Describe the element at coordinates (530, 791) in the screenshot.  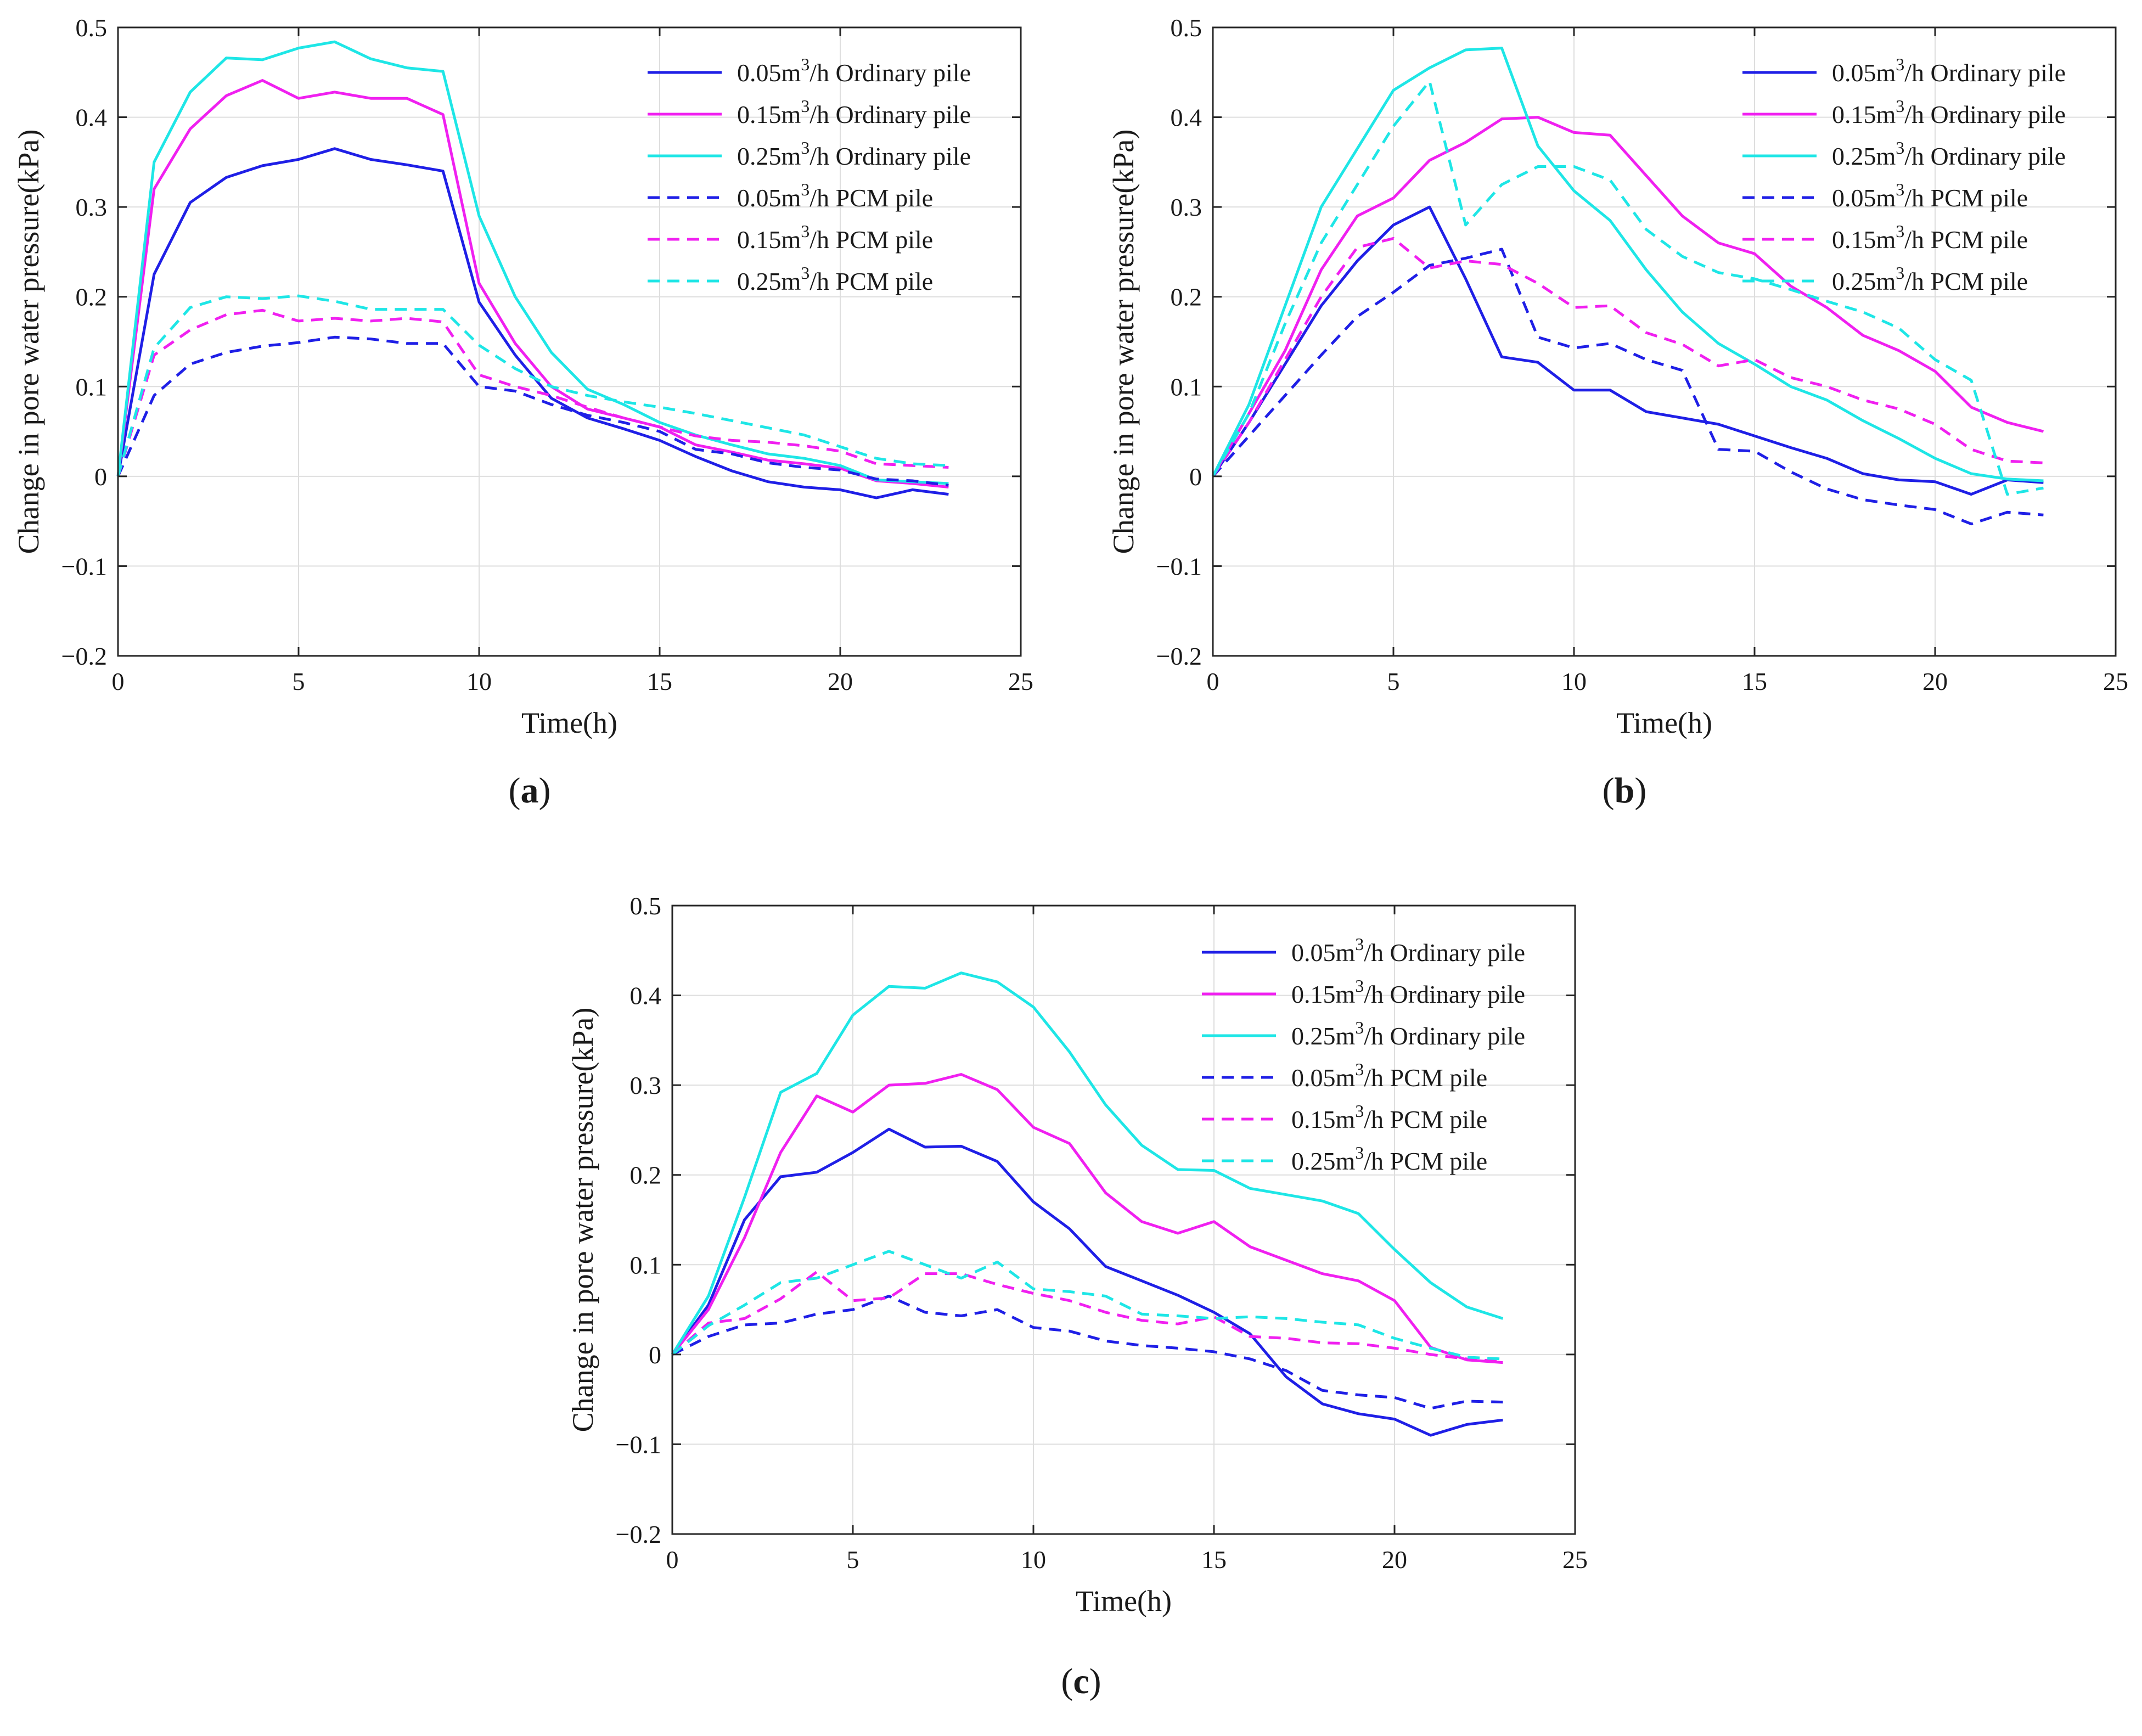
I see `panel-caption: (a)` at that location.